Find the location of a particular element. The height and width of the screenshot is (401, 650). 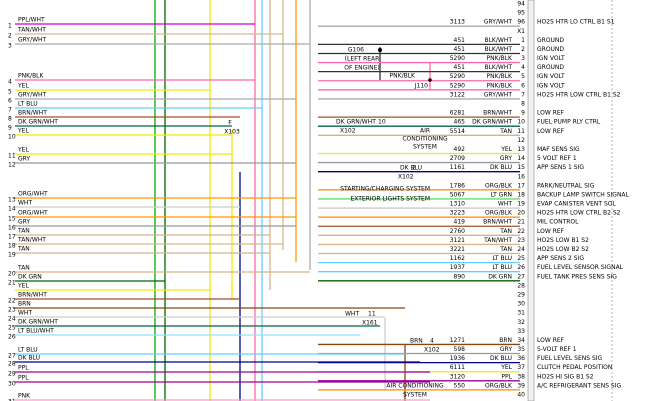

signal-name: FUEL PUMP RLY CTRL is located at coordinates (569, 122).